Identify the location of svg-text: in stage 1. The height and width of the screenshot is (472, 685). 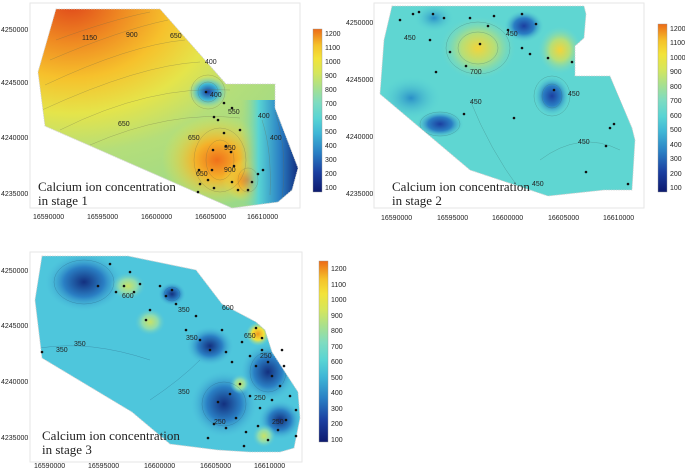
(63, 200).